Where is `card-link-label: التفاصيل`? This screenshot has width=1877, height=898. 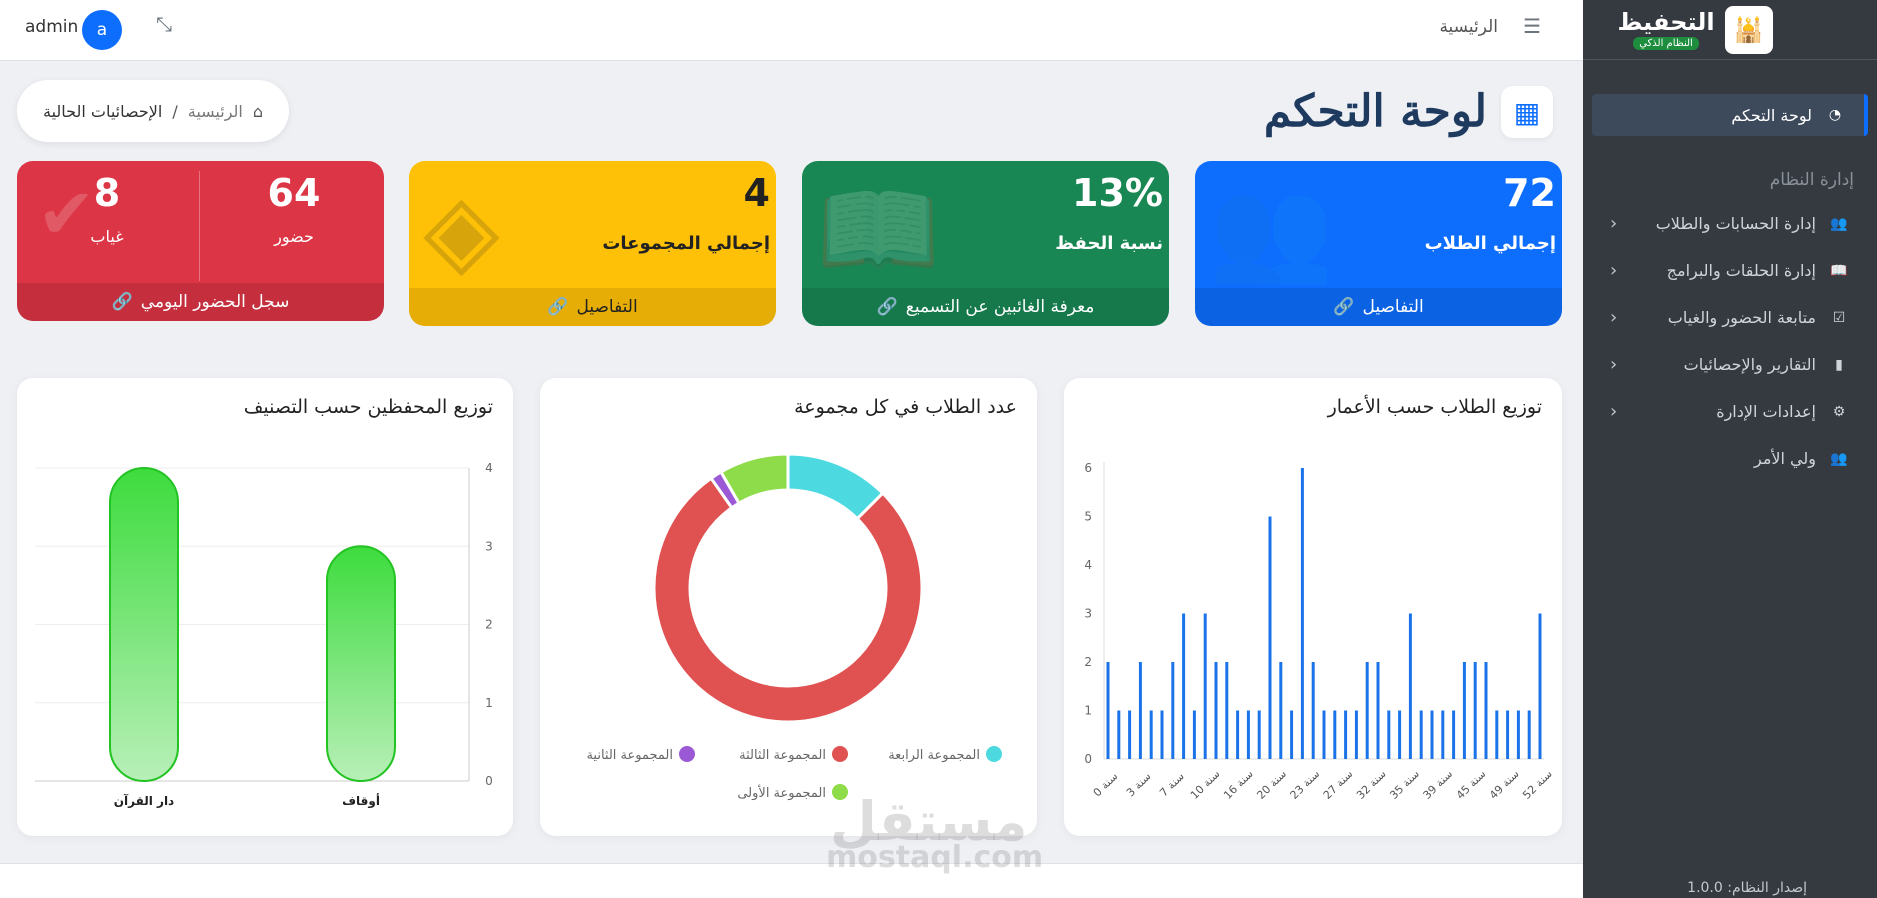
card-link-label: التفاصيل is located at coordinates (607, 307).